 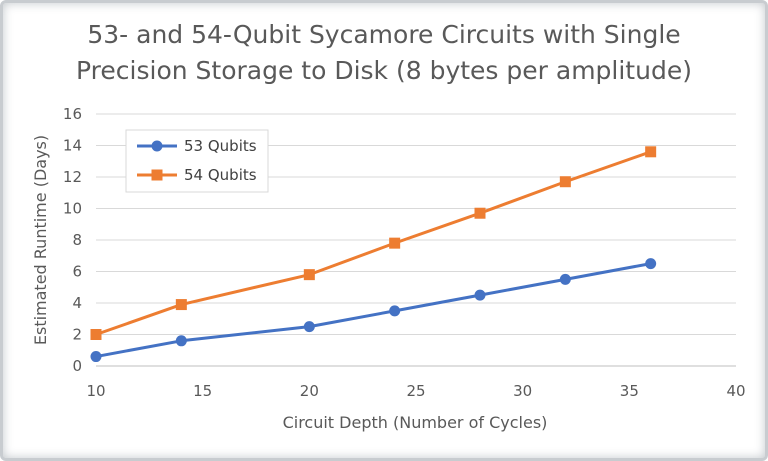 I want to click on legend-label: 53 Qubits, so click(x=220, y=146).